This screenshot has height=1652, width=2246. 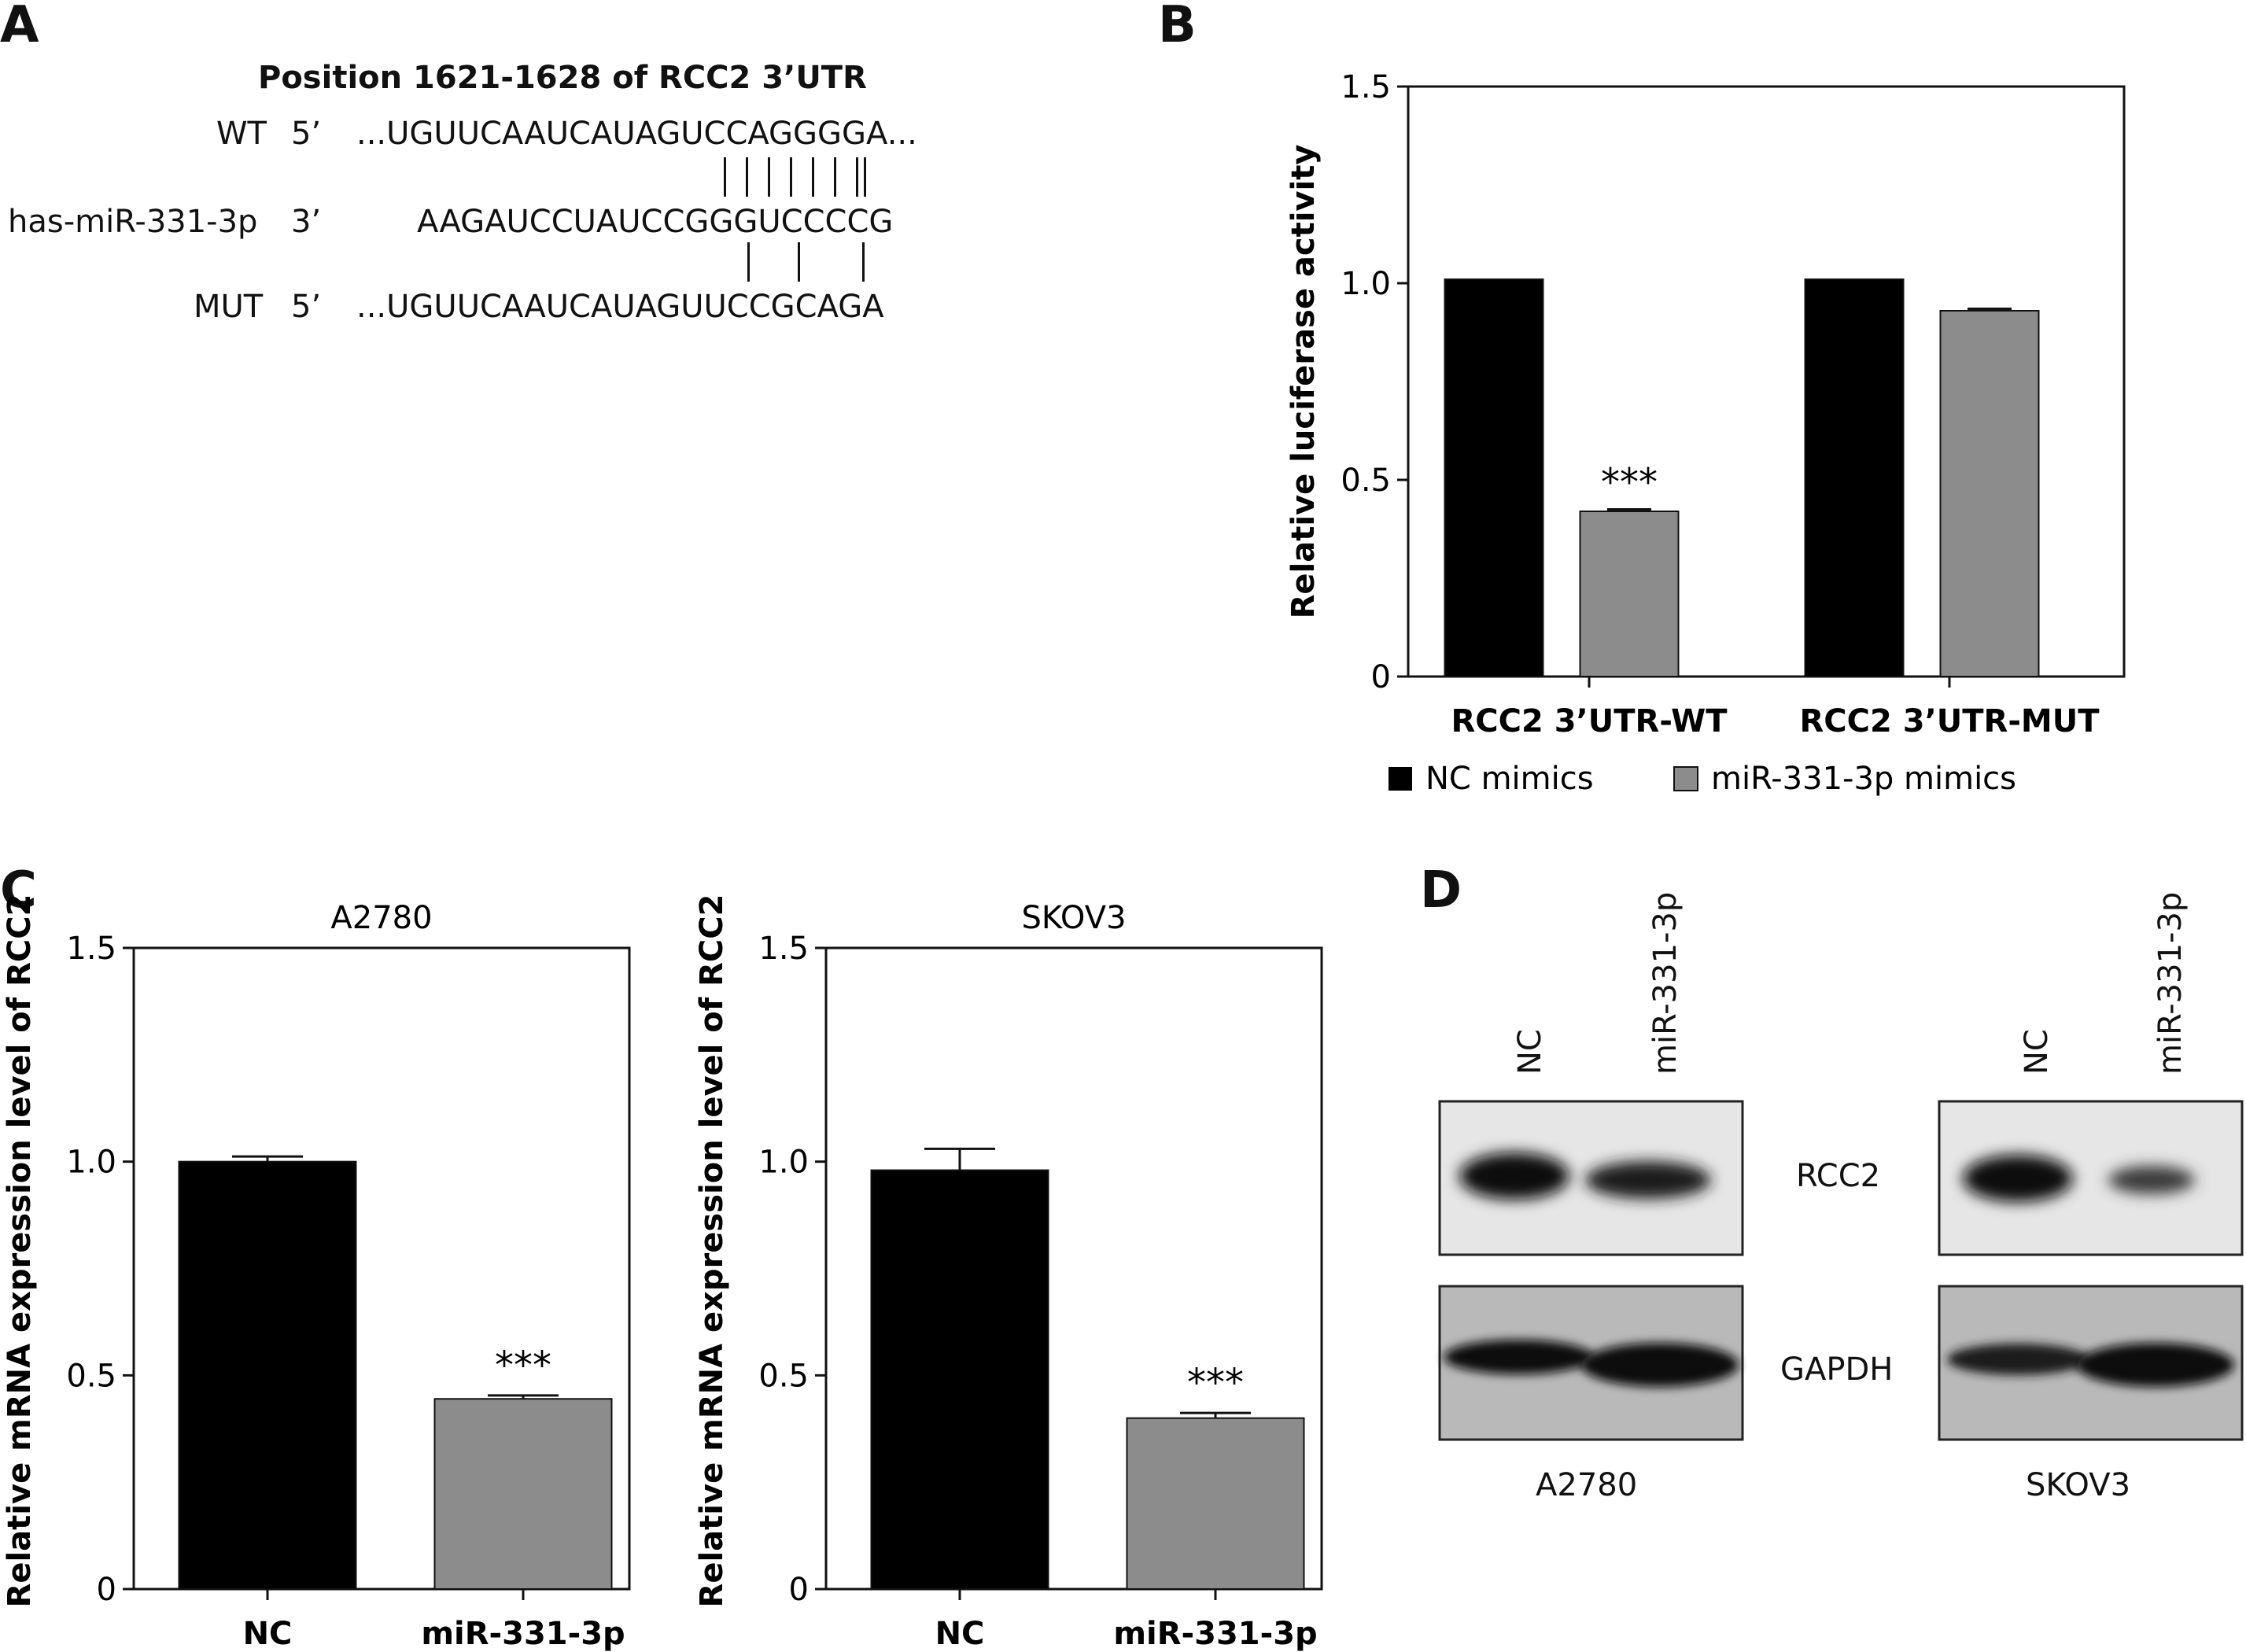 What do you see at coordinates (306, 134) in the screenshot?
I see `wt-end: 5’` at bounding box center [306, 134].